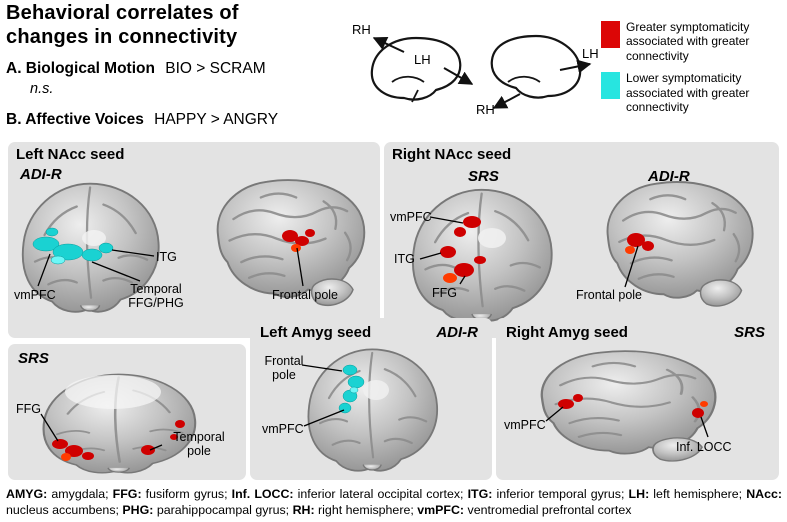 This screenshot has width=787, height=522. Describe the element at coordinates (80, 68) in the screenshot. I see `section-a-label: A. Biological Motion` at that location.